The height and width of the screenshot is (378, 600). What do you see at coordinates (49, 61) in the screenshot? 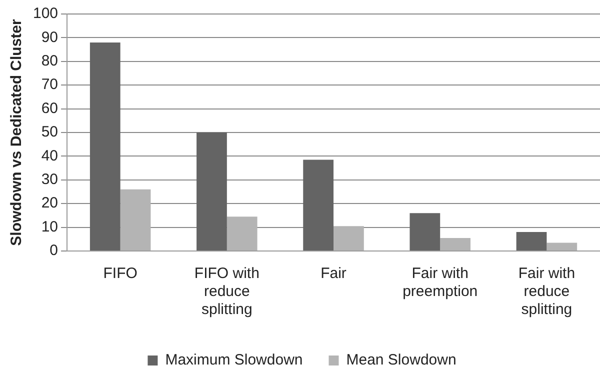
I see `y-tick-label: 80` at bounding box center [49, 61].